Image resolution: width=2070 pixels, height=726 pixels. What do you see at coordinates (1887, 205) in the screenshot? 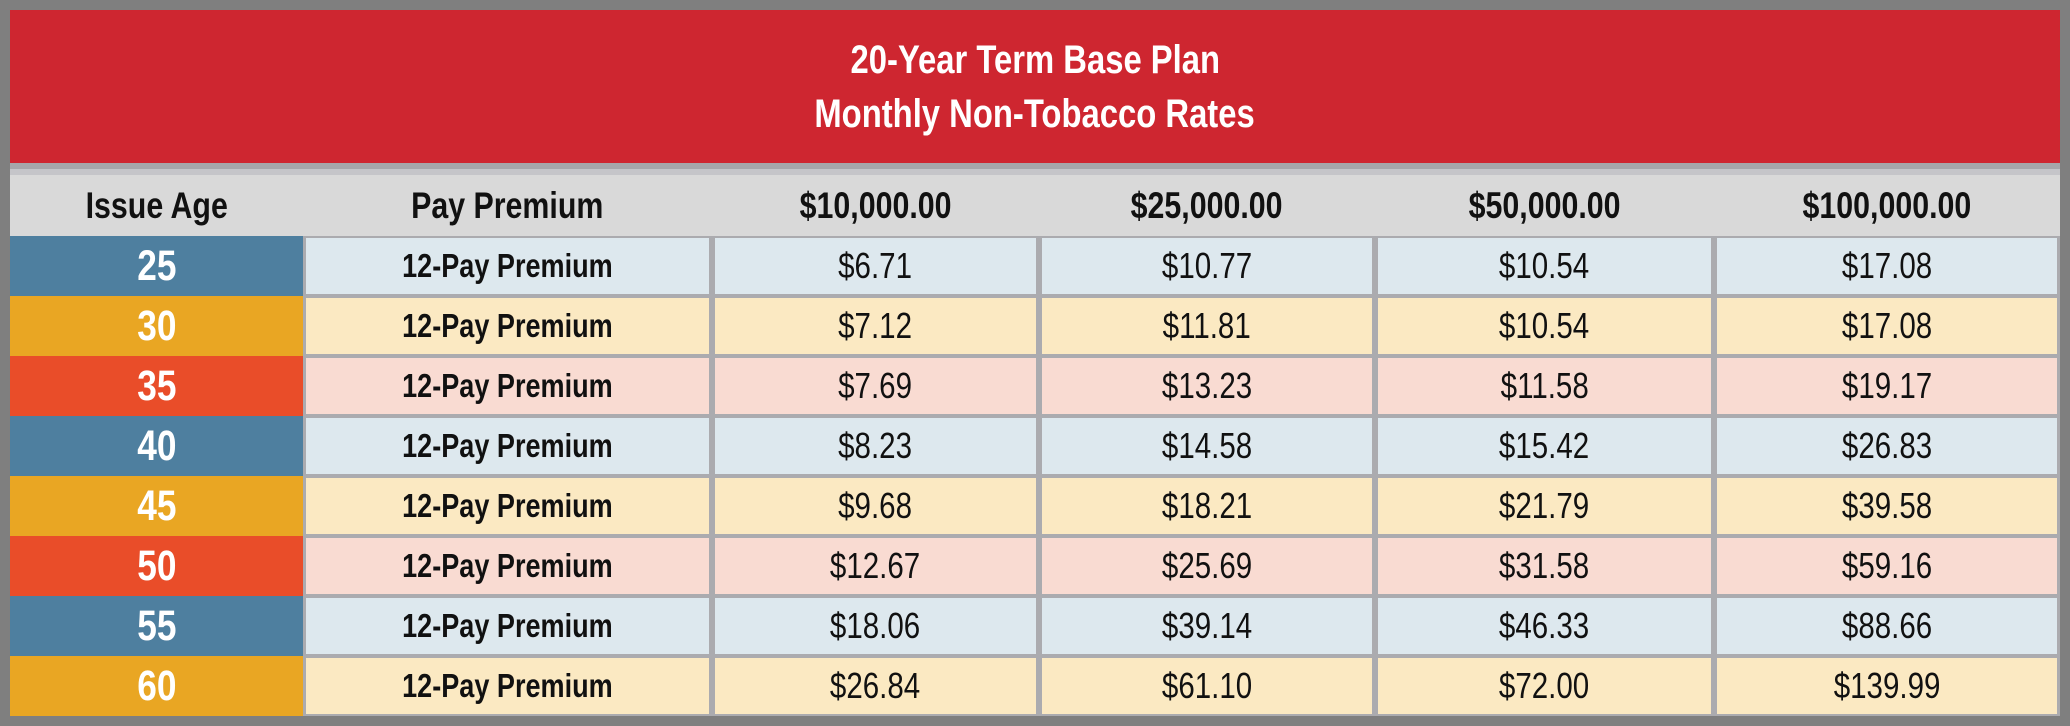
I see `header-face-100000: $100,000.00` at bounding box center [1887, 205].